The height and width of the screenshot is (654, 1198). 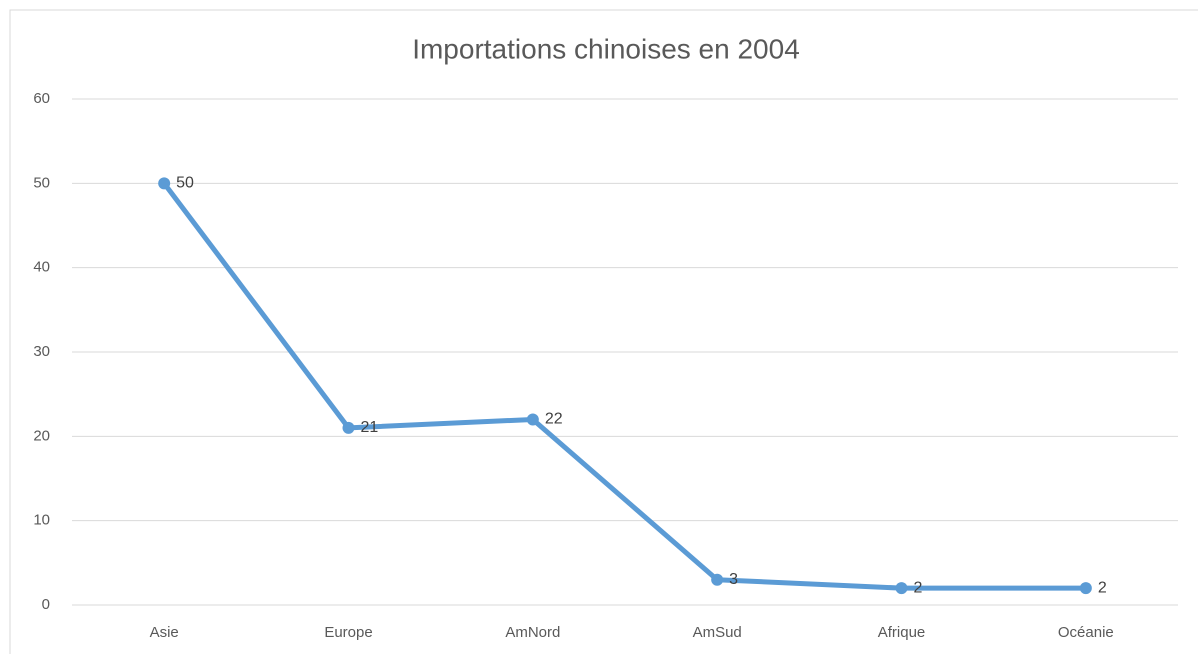 I want to click on x-tick-label: Europe, so click(x=348, y=632).